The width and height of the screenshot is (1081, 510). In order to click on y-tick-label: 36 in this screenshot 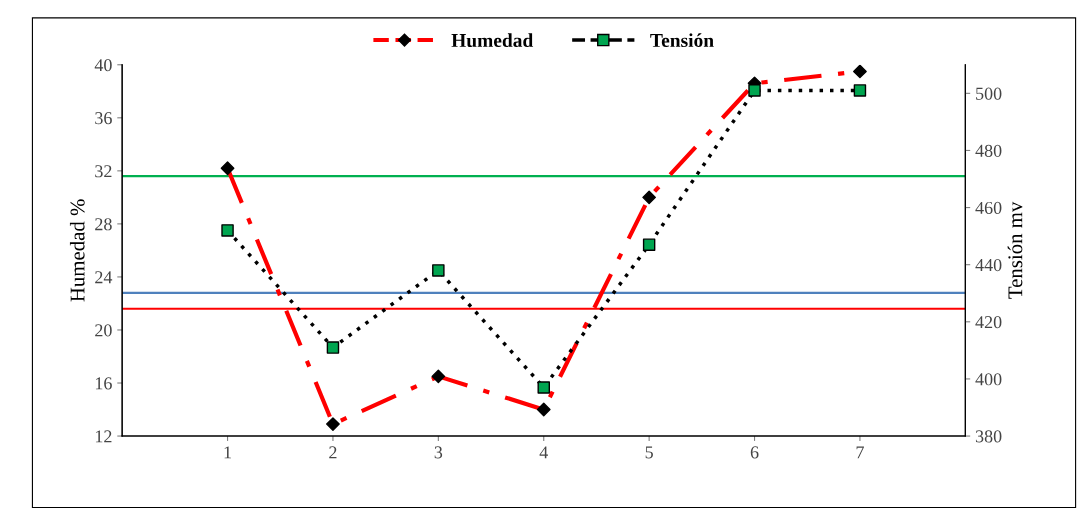, I will do `click(103, 118)`.